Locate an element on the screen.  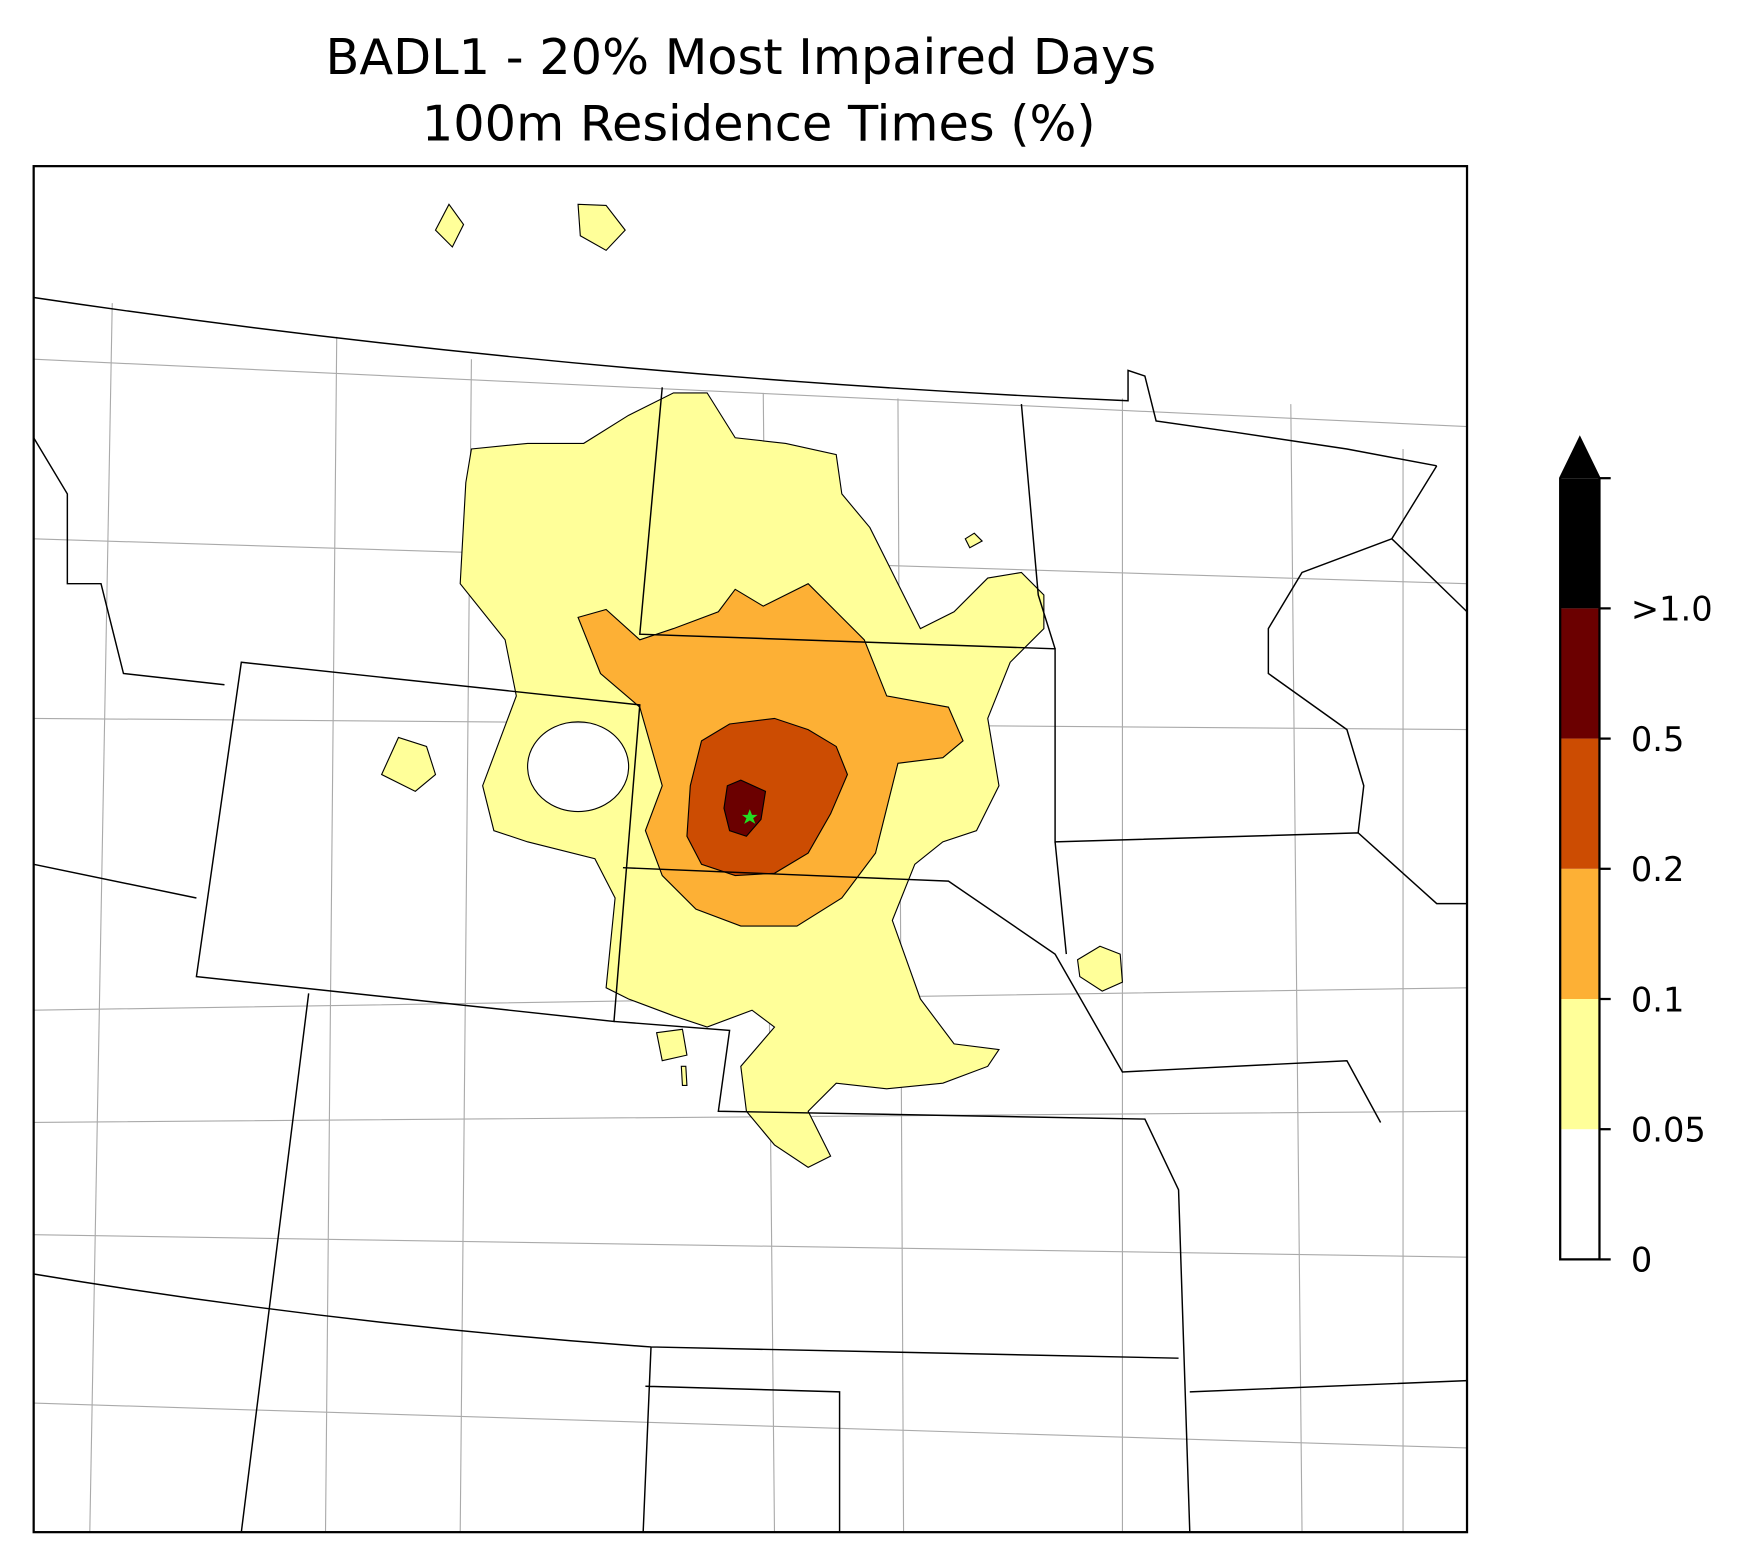
colorbar-tick-label: 0.05 is located at coordinates (1668, 1130).